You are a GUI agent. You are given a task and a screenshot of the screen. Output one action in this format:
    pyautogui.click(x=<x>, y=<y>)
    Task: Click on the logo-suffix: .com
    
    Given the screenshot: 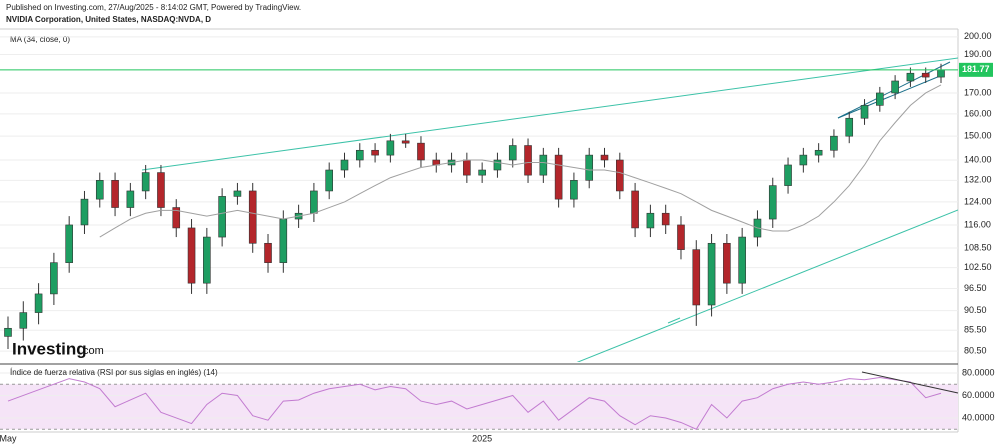 What is the action you would take?
    pyautogui.click(x=92, y=351)
    